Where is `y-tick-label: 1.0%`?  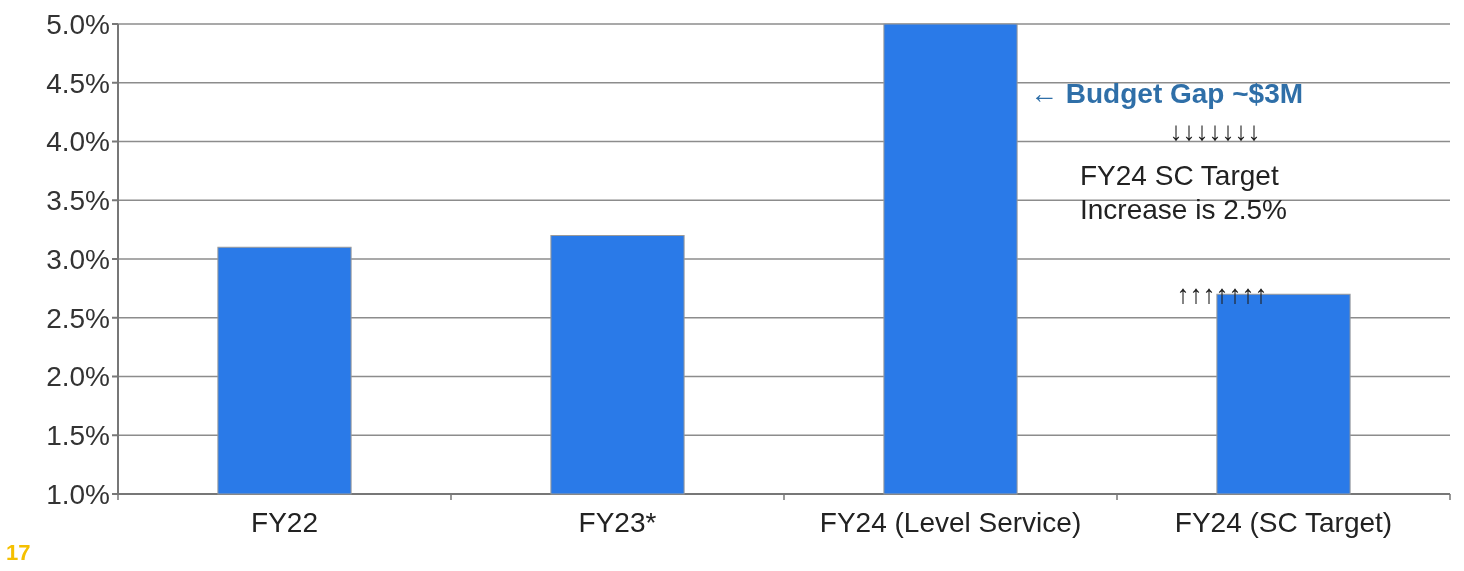 y-tick-label: 1.0% is located at coordinates (78, 494).